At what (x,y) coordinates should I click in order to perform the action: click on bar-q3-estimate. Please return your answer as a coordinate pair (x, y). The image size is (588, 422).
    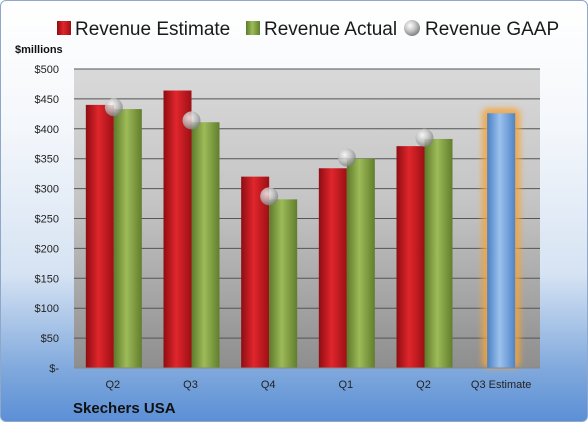
    Looking at the image, I should click on (501, 240).